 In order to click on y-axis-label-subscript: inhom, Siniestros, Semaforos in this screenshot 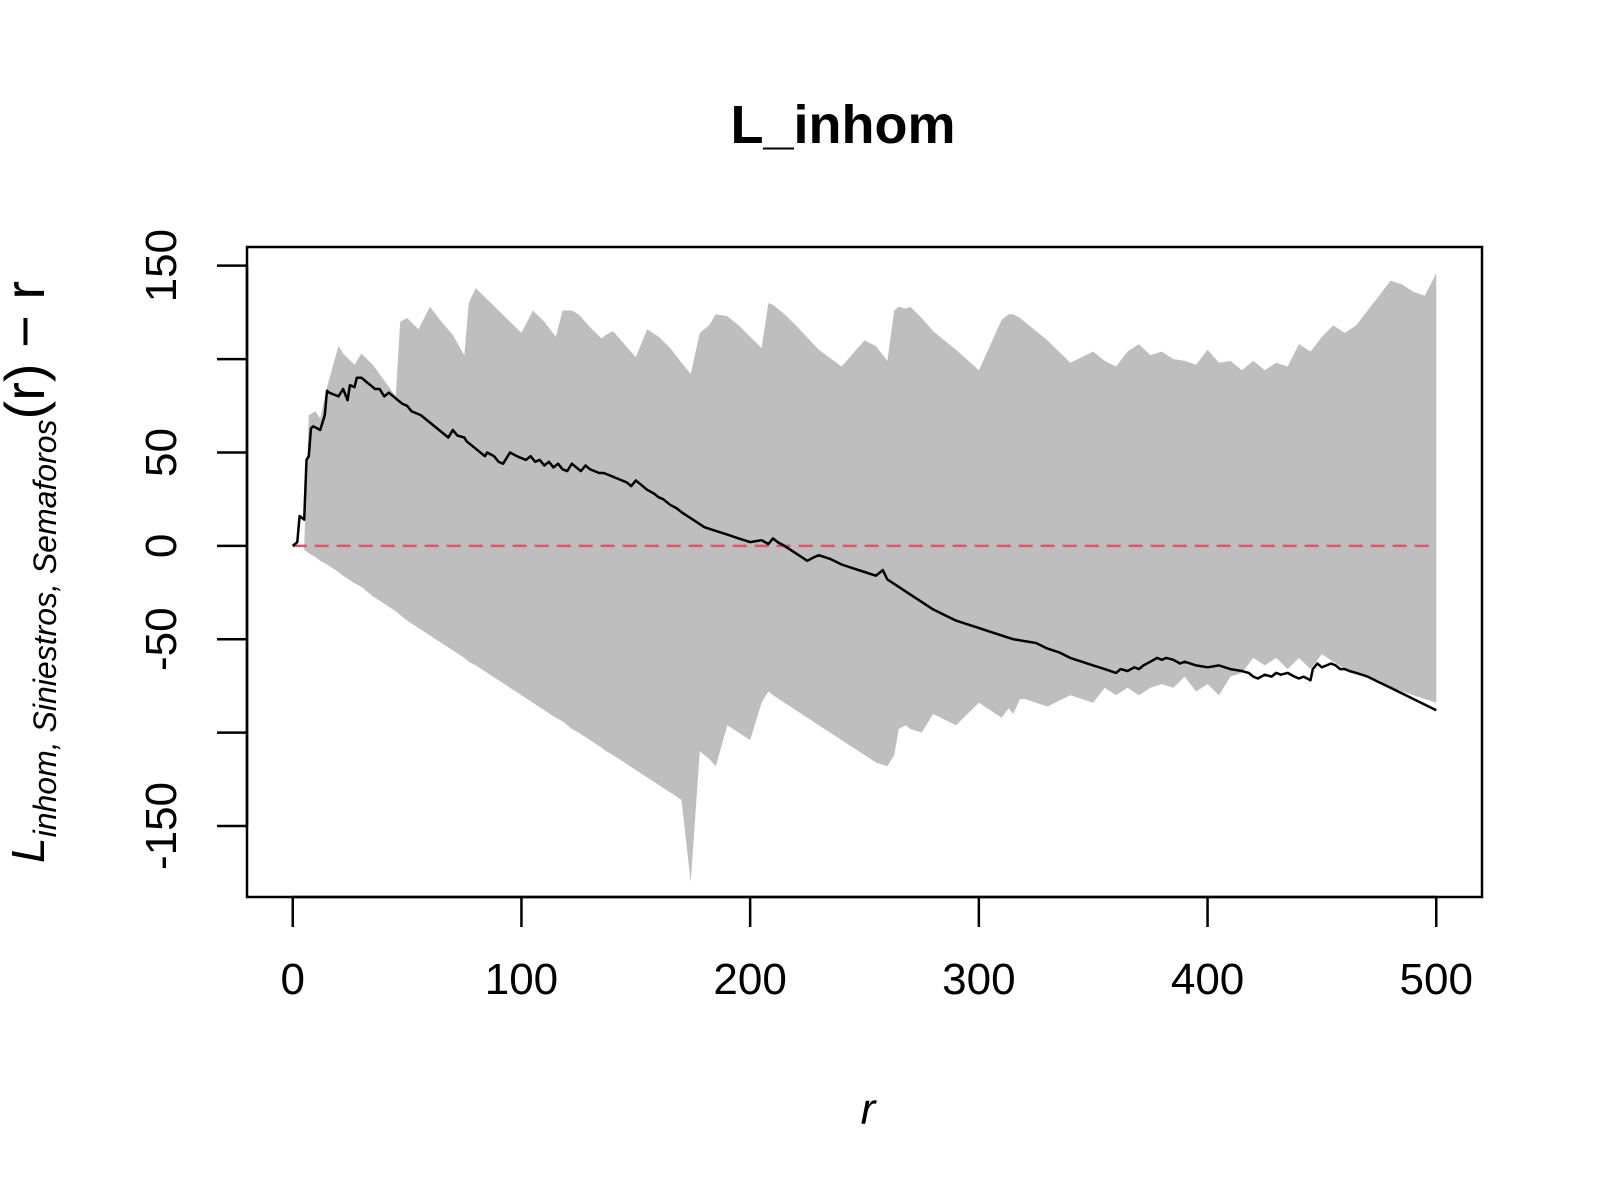, I will do `click(45, 628)`.